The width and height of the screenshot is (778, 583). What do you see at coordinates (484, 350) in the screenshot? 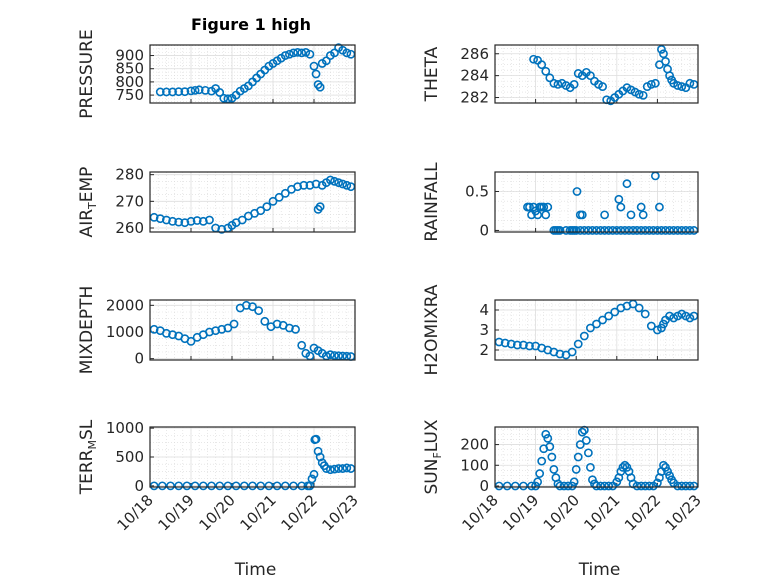
I see `y-tick-label: 2` at bounding box center [484, 350].